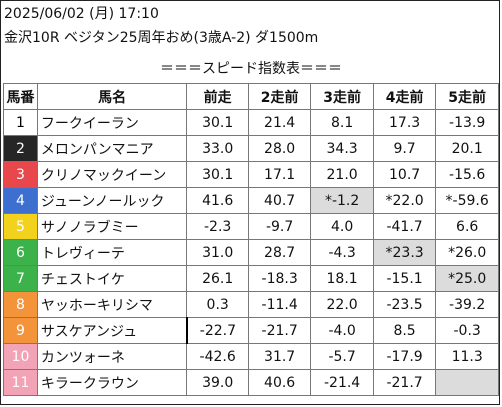 The image size is (502, 407). I want to click on speed-index-cell: 8.5, so click(404, 330).